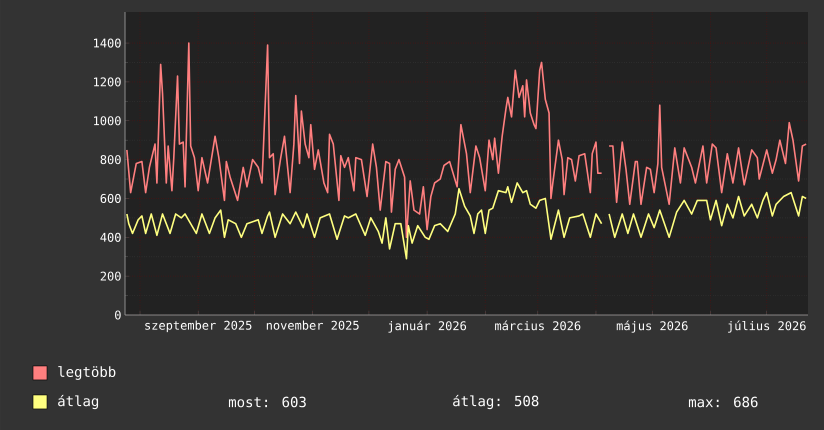  I want to click on x-tick-label: március 2026, so click(537, 325).